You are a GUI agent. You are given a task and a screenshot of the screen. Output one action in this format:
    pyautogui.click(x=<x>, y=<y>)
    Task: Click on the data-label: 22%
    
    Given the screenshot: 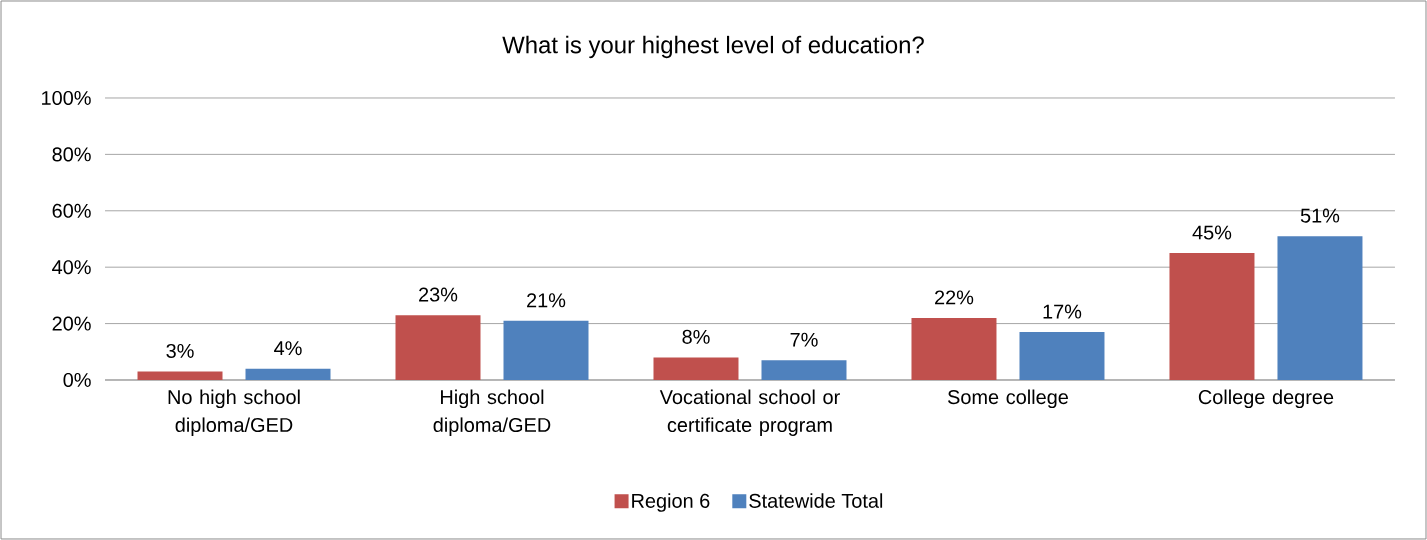 What is the action you would take?
    pyautogui.click(x=954, y=297)
    